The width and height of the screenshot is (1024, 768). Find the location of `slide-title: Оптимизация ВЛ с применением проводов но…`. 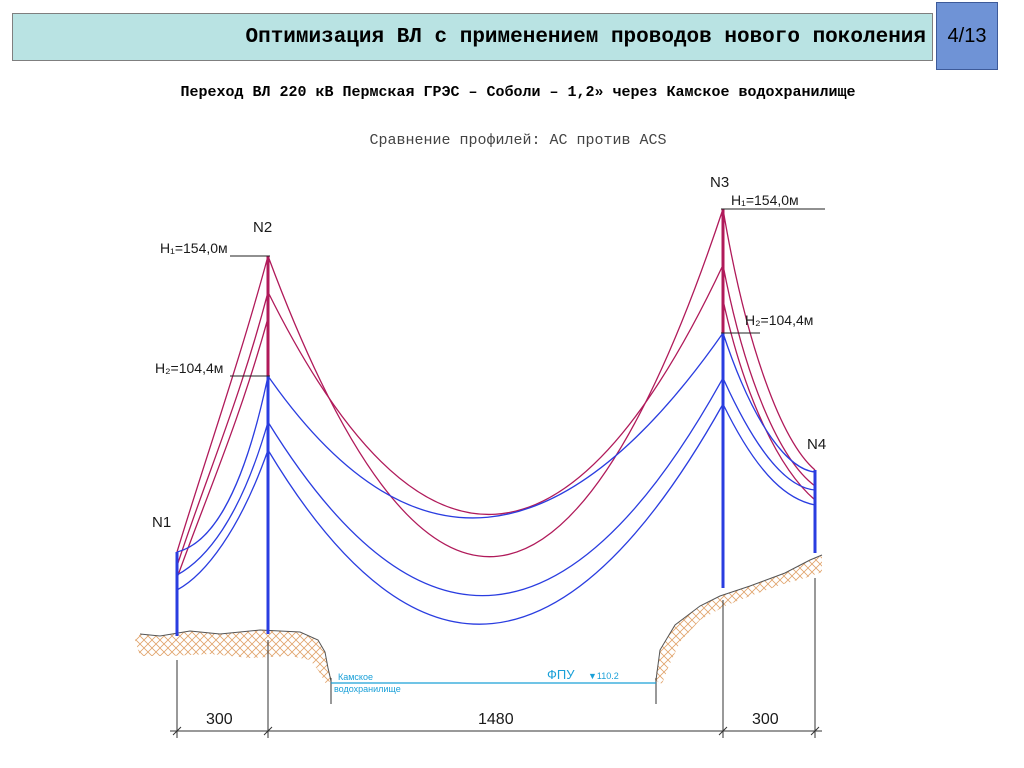

slide-title: Оптимизация ВЛ с применением проводов но… is located at coordinates (585, 37).